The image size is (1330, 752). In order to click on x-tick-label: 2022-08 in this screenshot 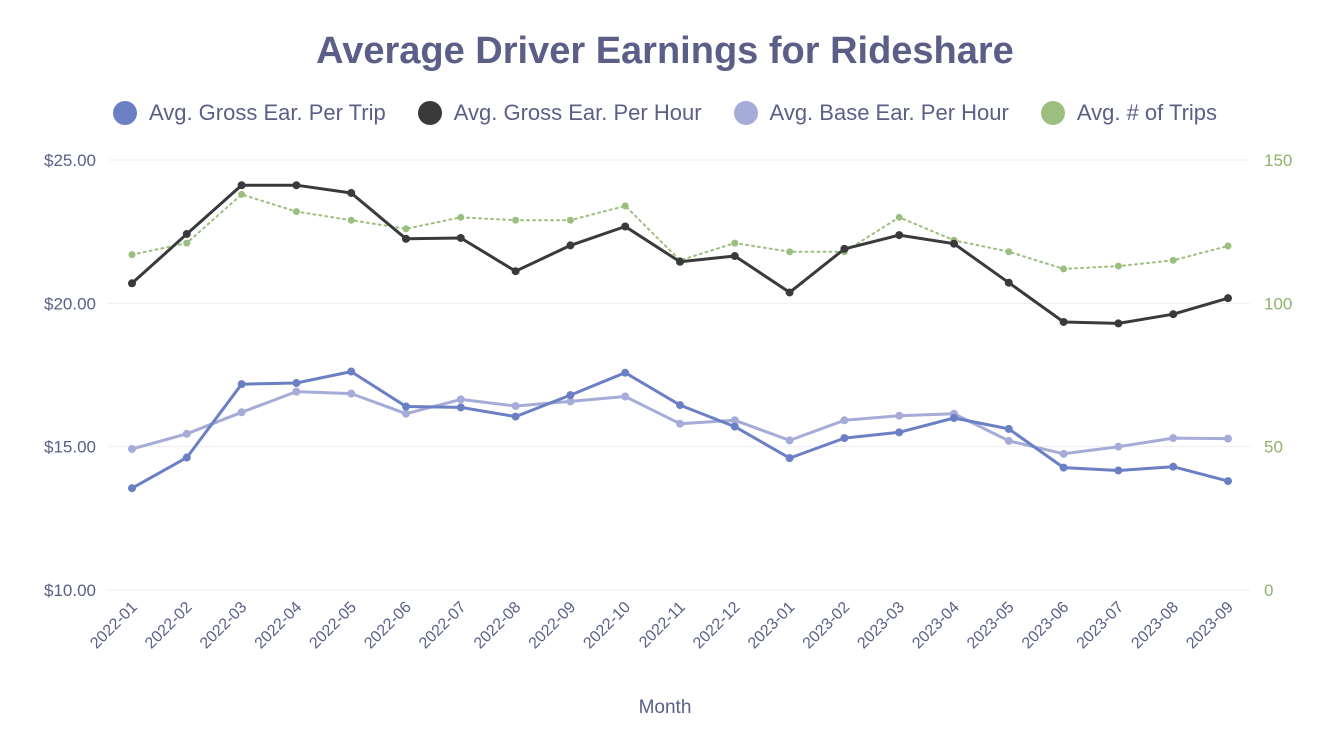, I will do `click(498, 626)`.